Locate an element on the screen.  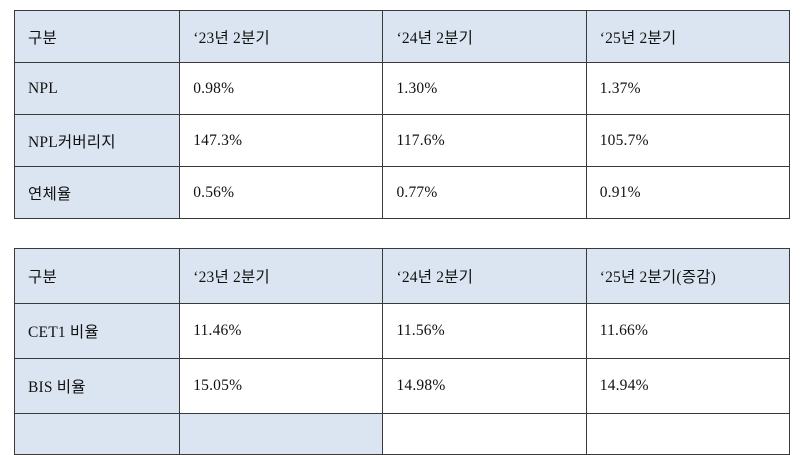
table-row-npl: NPL 0.98% 1.30% 1.37% is located at coordinates (402, 88).